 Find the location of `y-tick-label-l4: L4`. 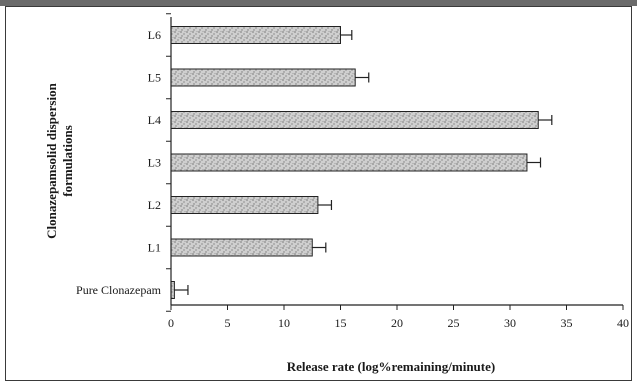

y-tick-label-l4: L4 is located at coordinates (154, 120).